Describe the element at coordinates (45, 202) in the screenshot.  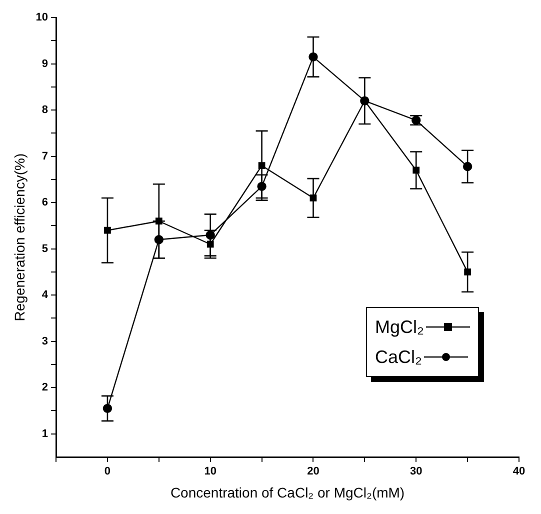
I see `y-tick-label: 6` at that location.